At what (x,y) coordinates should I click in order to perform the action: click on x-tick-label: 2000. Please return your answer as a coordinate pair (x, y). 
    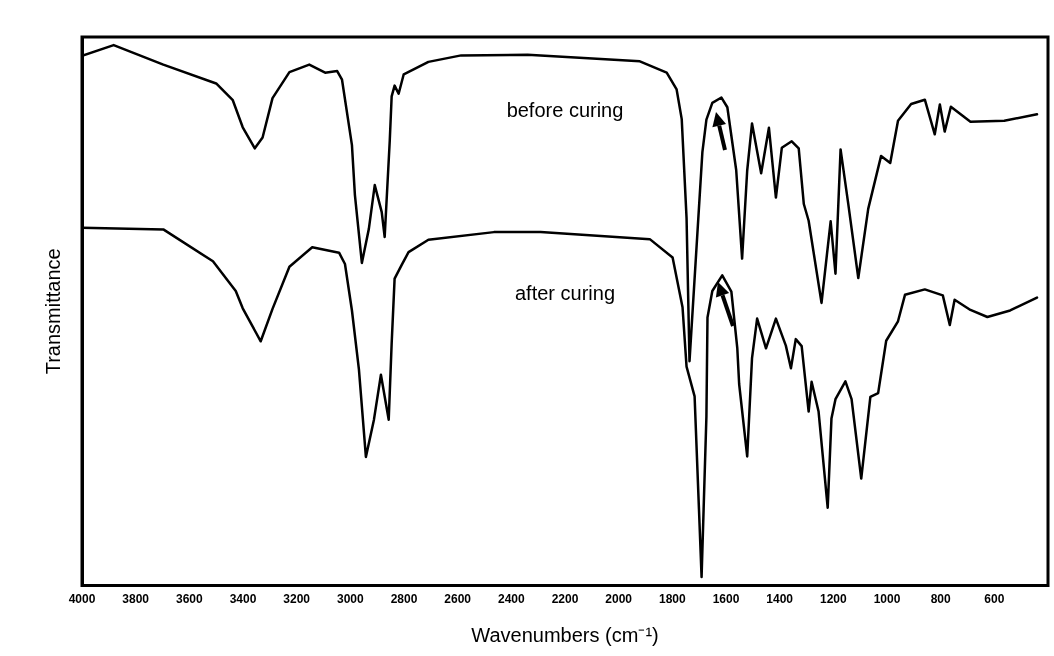
    Looking at the image, I should click on (619, 599).